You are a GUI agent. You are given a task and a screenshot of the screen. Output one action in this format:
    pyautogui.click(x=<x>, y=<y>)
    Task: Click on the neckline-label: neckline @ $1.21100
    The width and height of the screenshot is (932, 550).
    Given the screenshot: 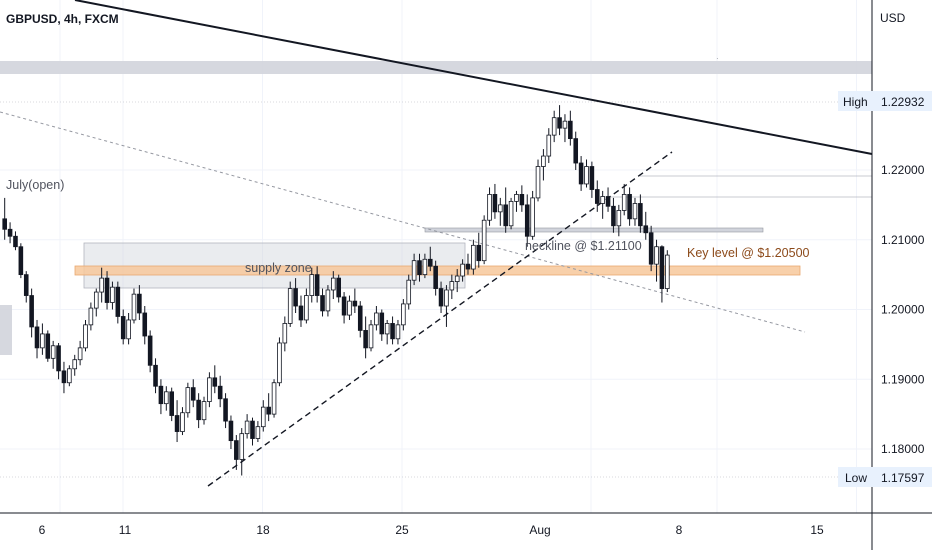 What is the action you would take?
    pyautogui.click(x=583, y=246)
    